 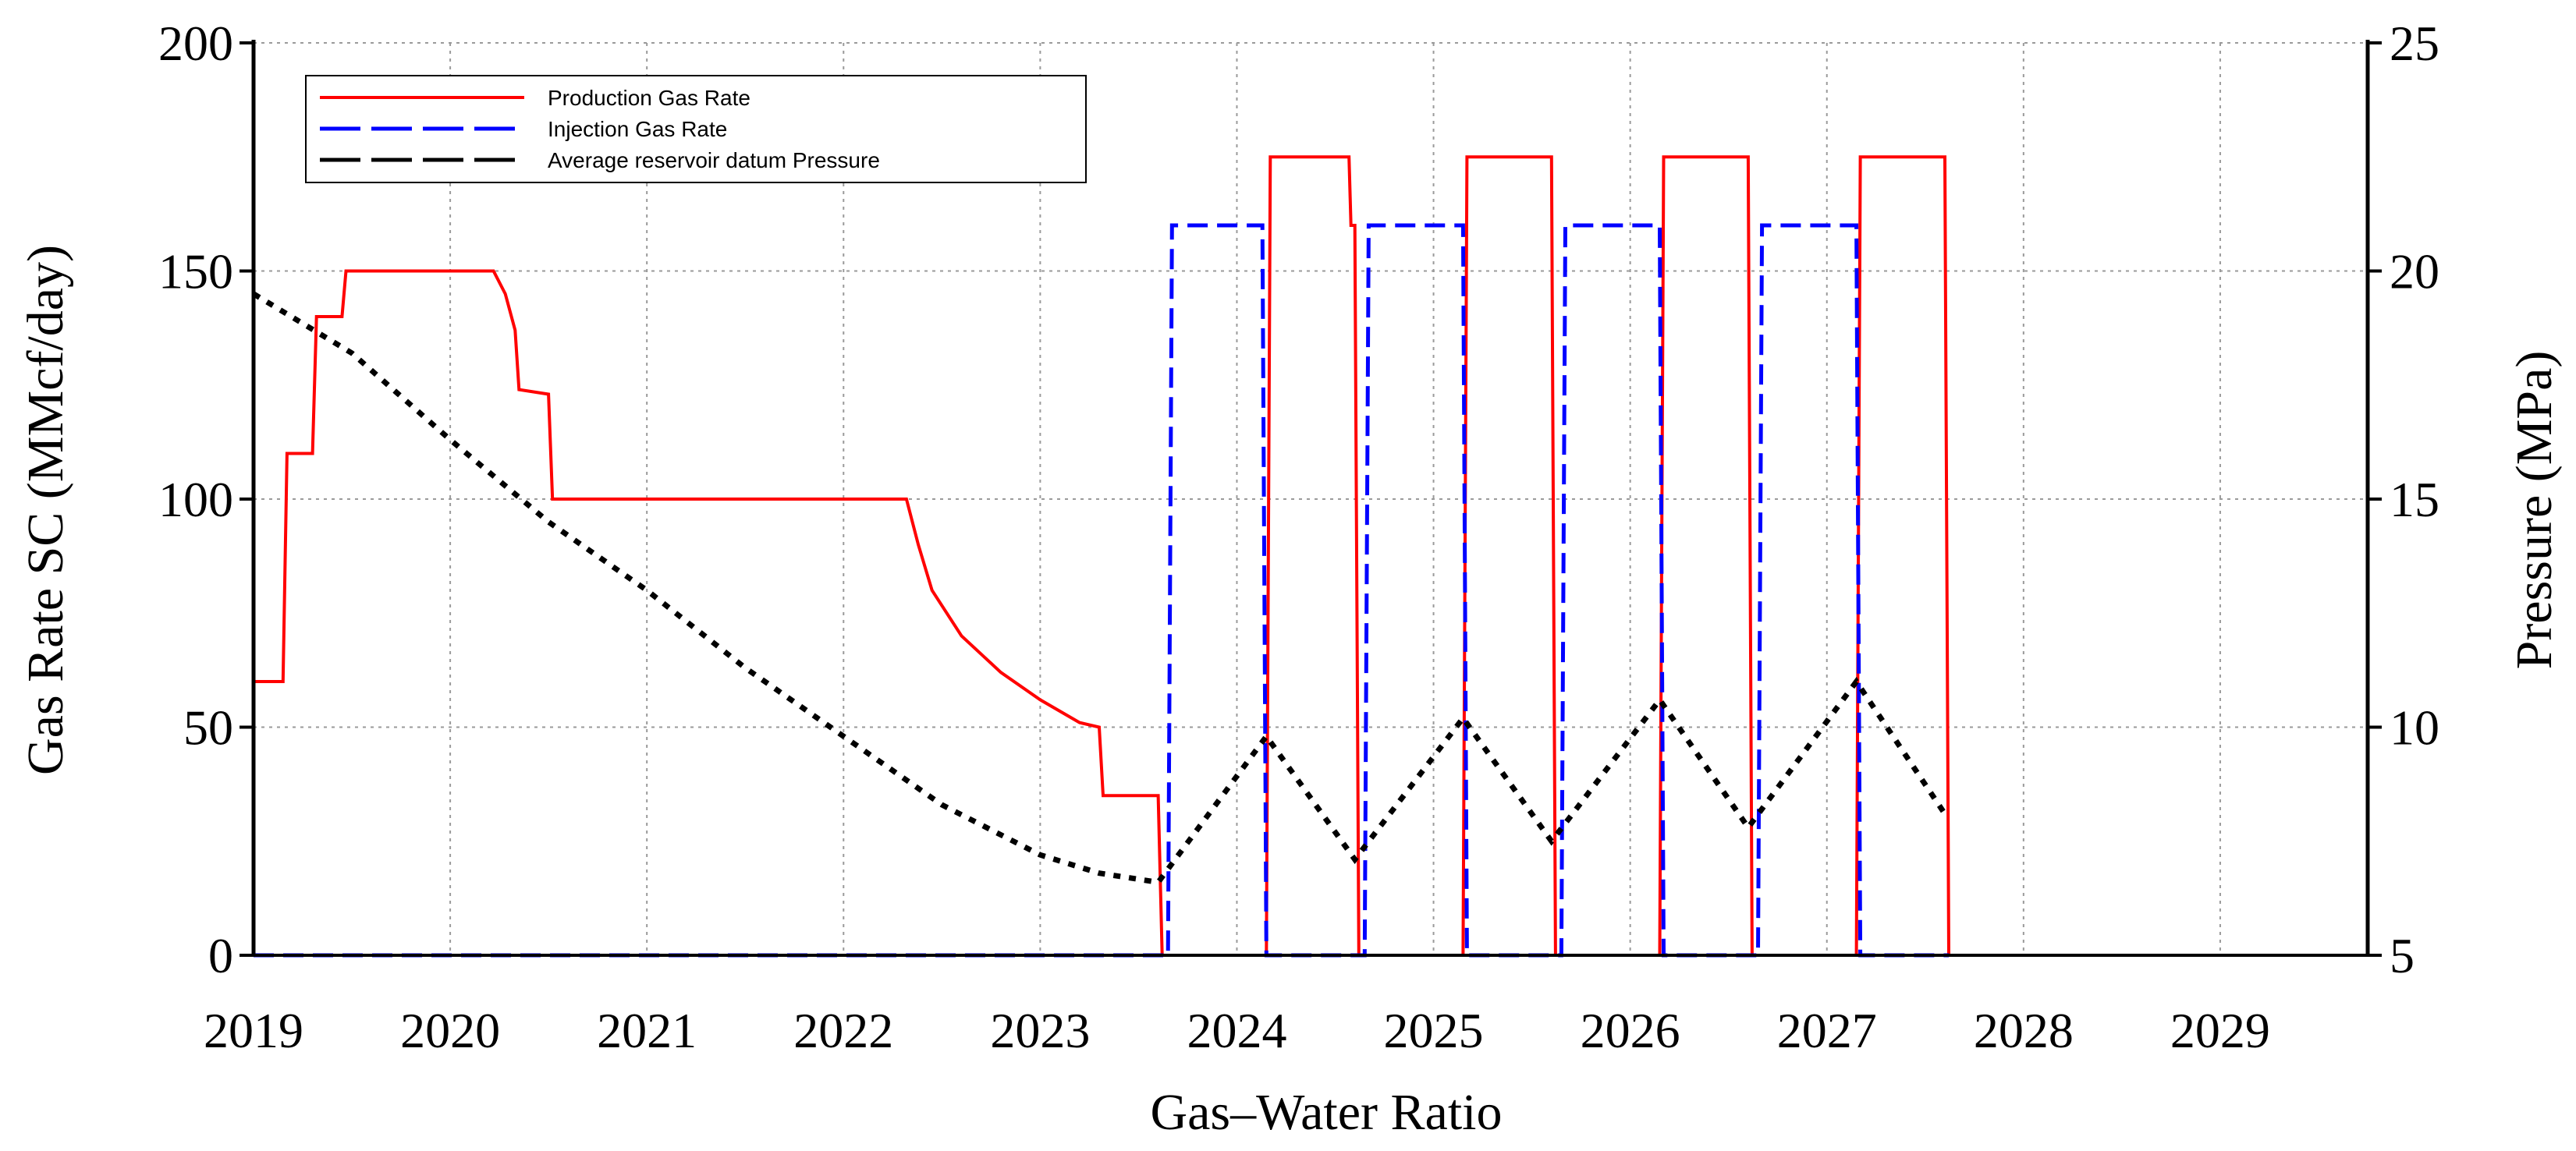 What do you see at coordinates (2220, 1031) in the screenshot?
I see `x-tick-label: 2029` at bounding box center [2220, 1031].